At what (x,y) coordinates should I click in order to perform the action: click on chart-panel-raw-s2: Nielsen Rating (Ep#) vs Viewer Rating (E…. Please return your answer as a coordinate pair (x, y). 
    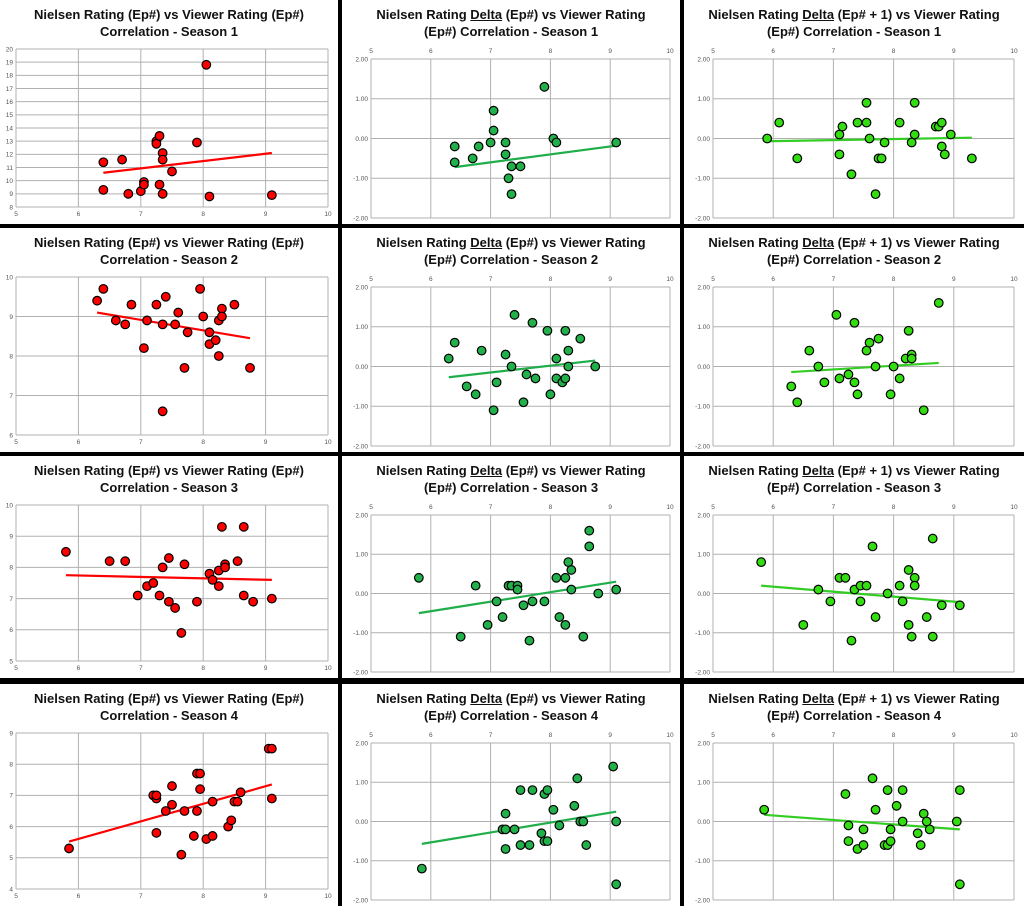
    Looking at the image, I should click on (169, 340).